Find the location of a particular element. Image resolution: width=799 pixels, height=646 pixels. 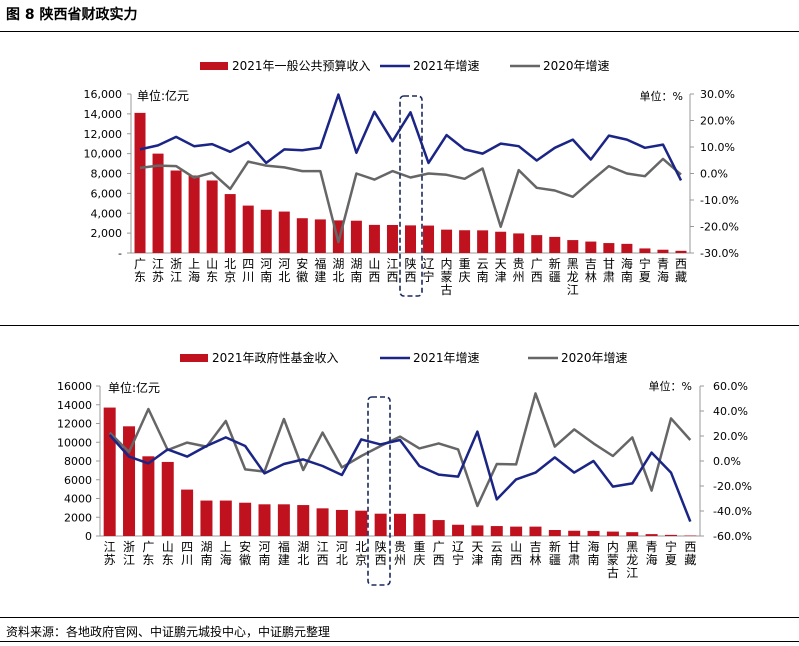

category-char: 林 is located at coordinates (591, 277).